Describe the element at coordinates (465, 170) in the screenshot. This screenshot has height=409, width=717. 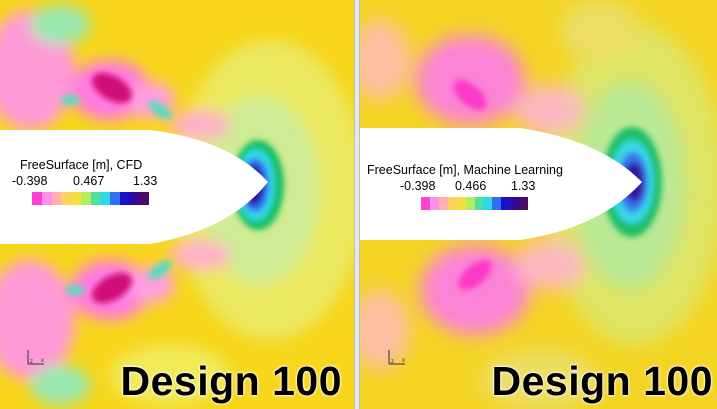
I see `legend-title: FreeSurface [m], Machine Learning` at that location.